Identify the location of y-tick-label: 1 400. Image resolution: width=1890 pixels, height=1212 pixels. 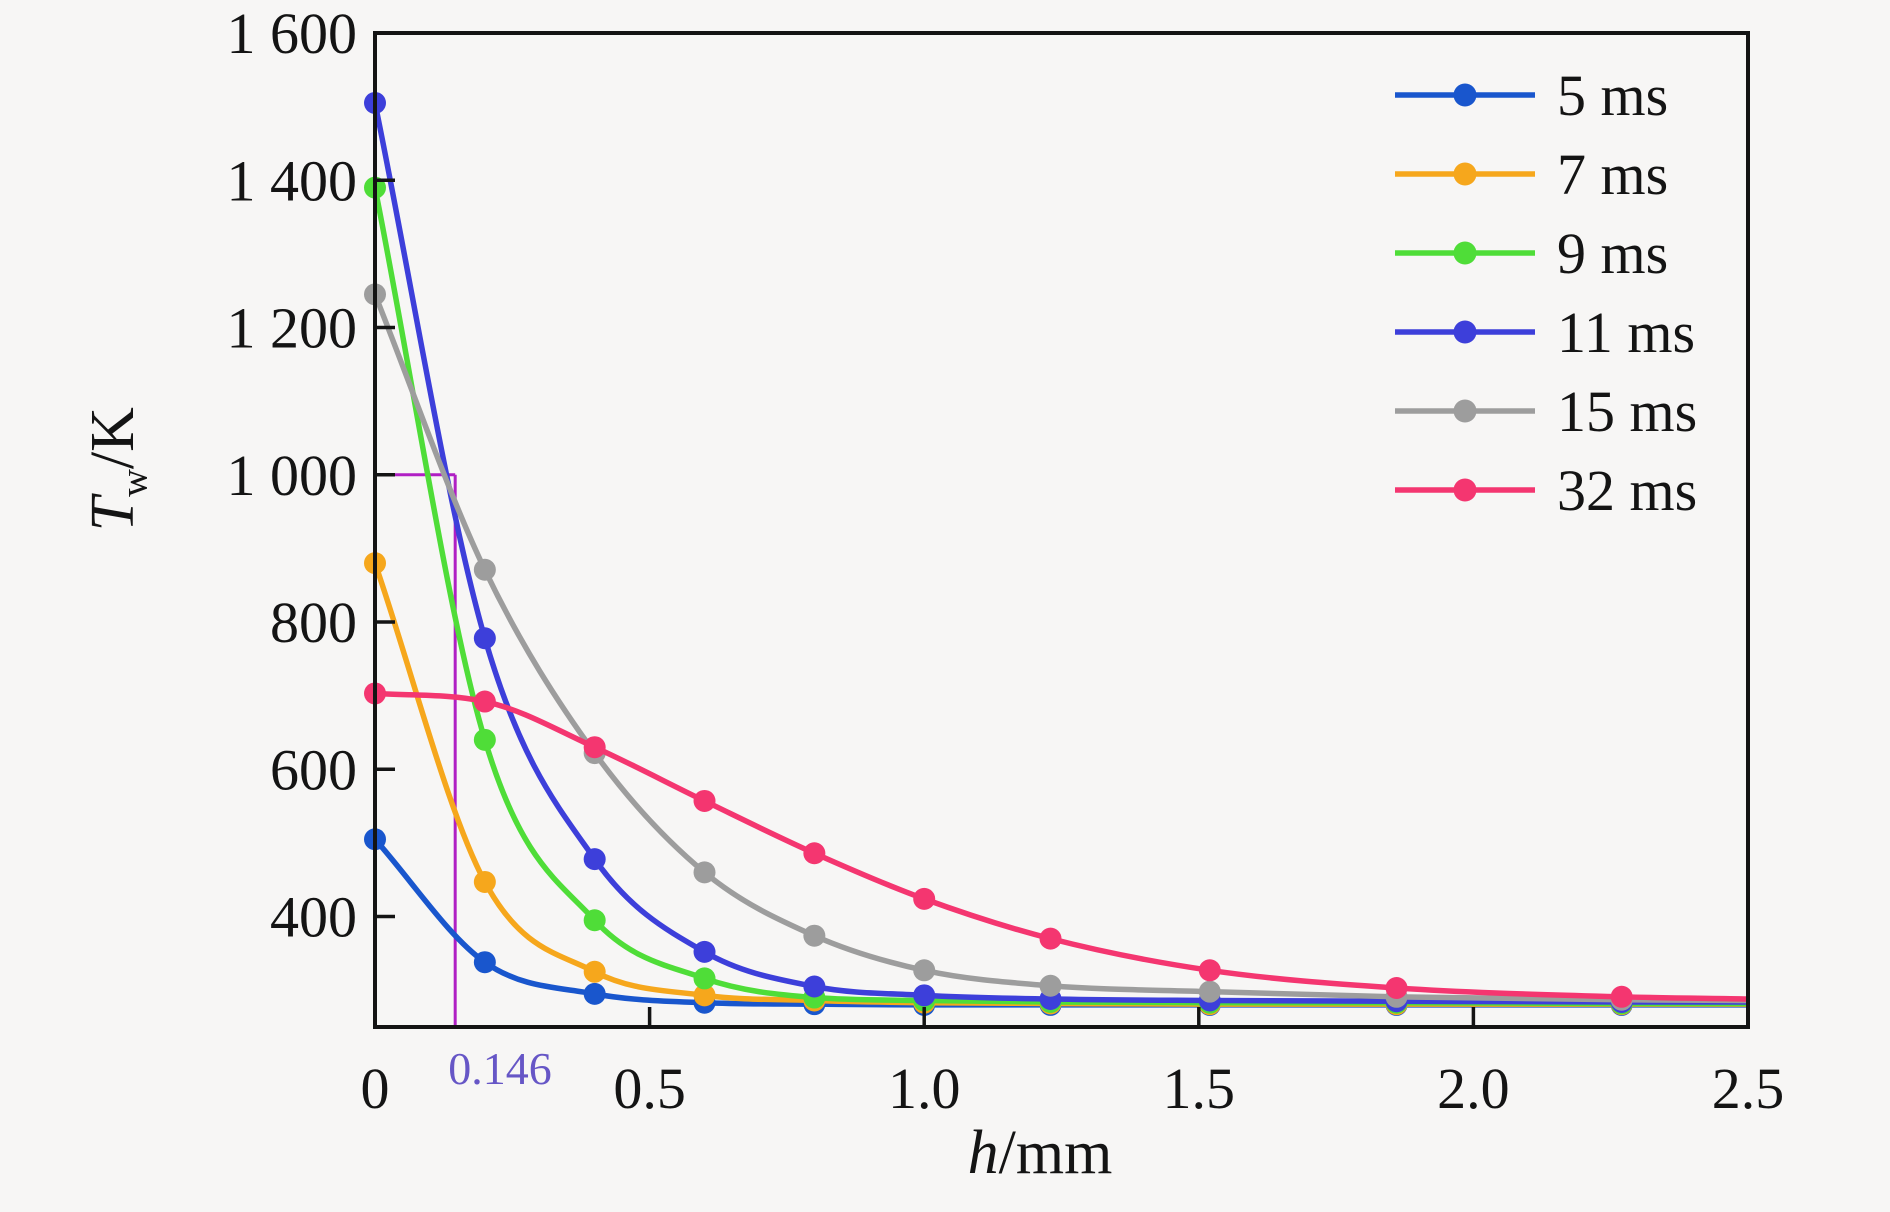
(292, 180).